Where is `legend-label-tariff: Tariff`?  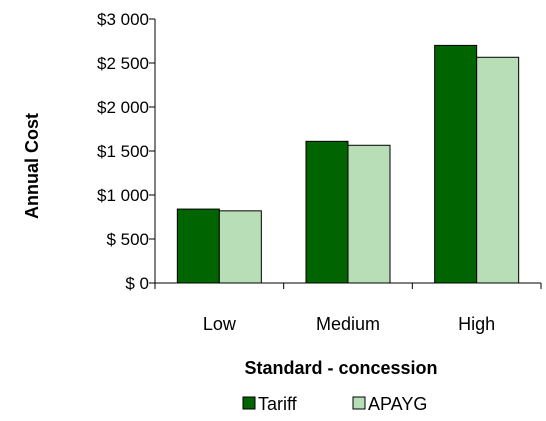 legend-label-tariff: Tariff is located at coordinates (278, 404).